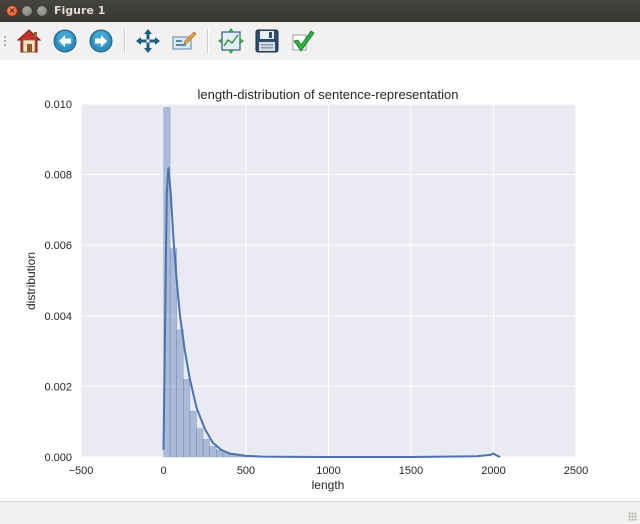 The width and height of the screenshot is (640, 524). I want to click on home-button, so click(29, 41).